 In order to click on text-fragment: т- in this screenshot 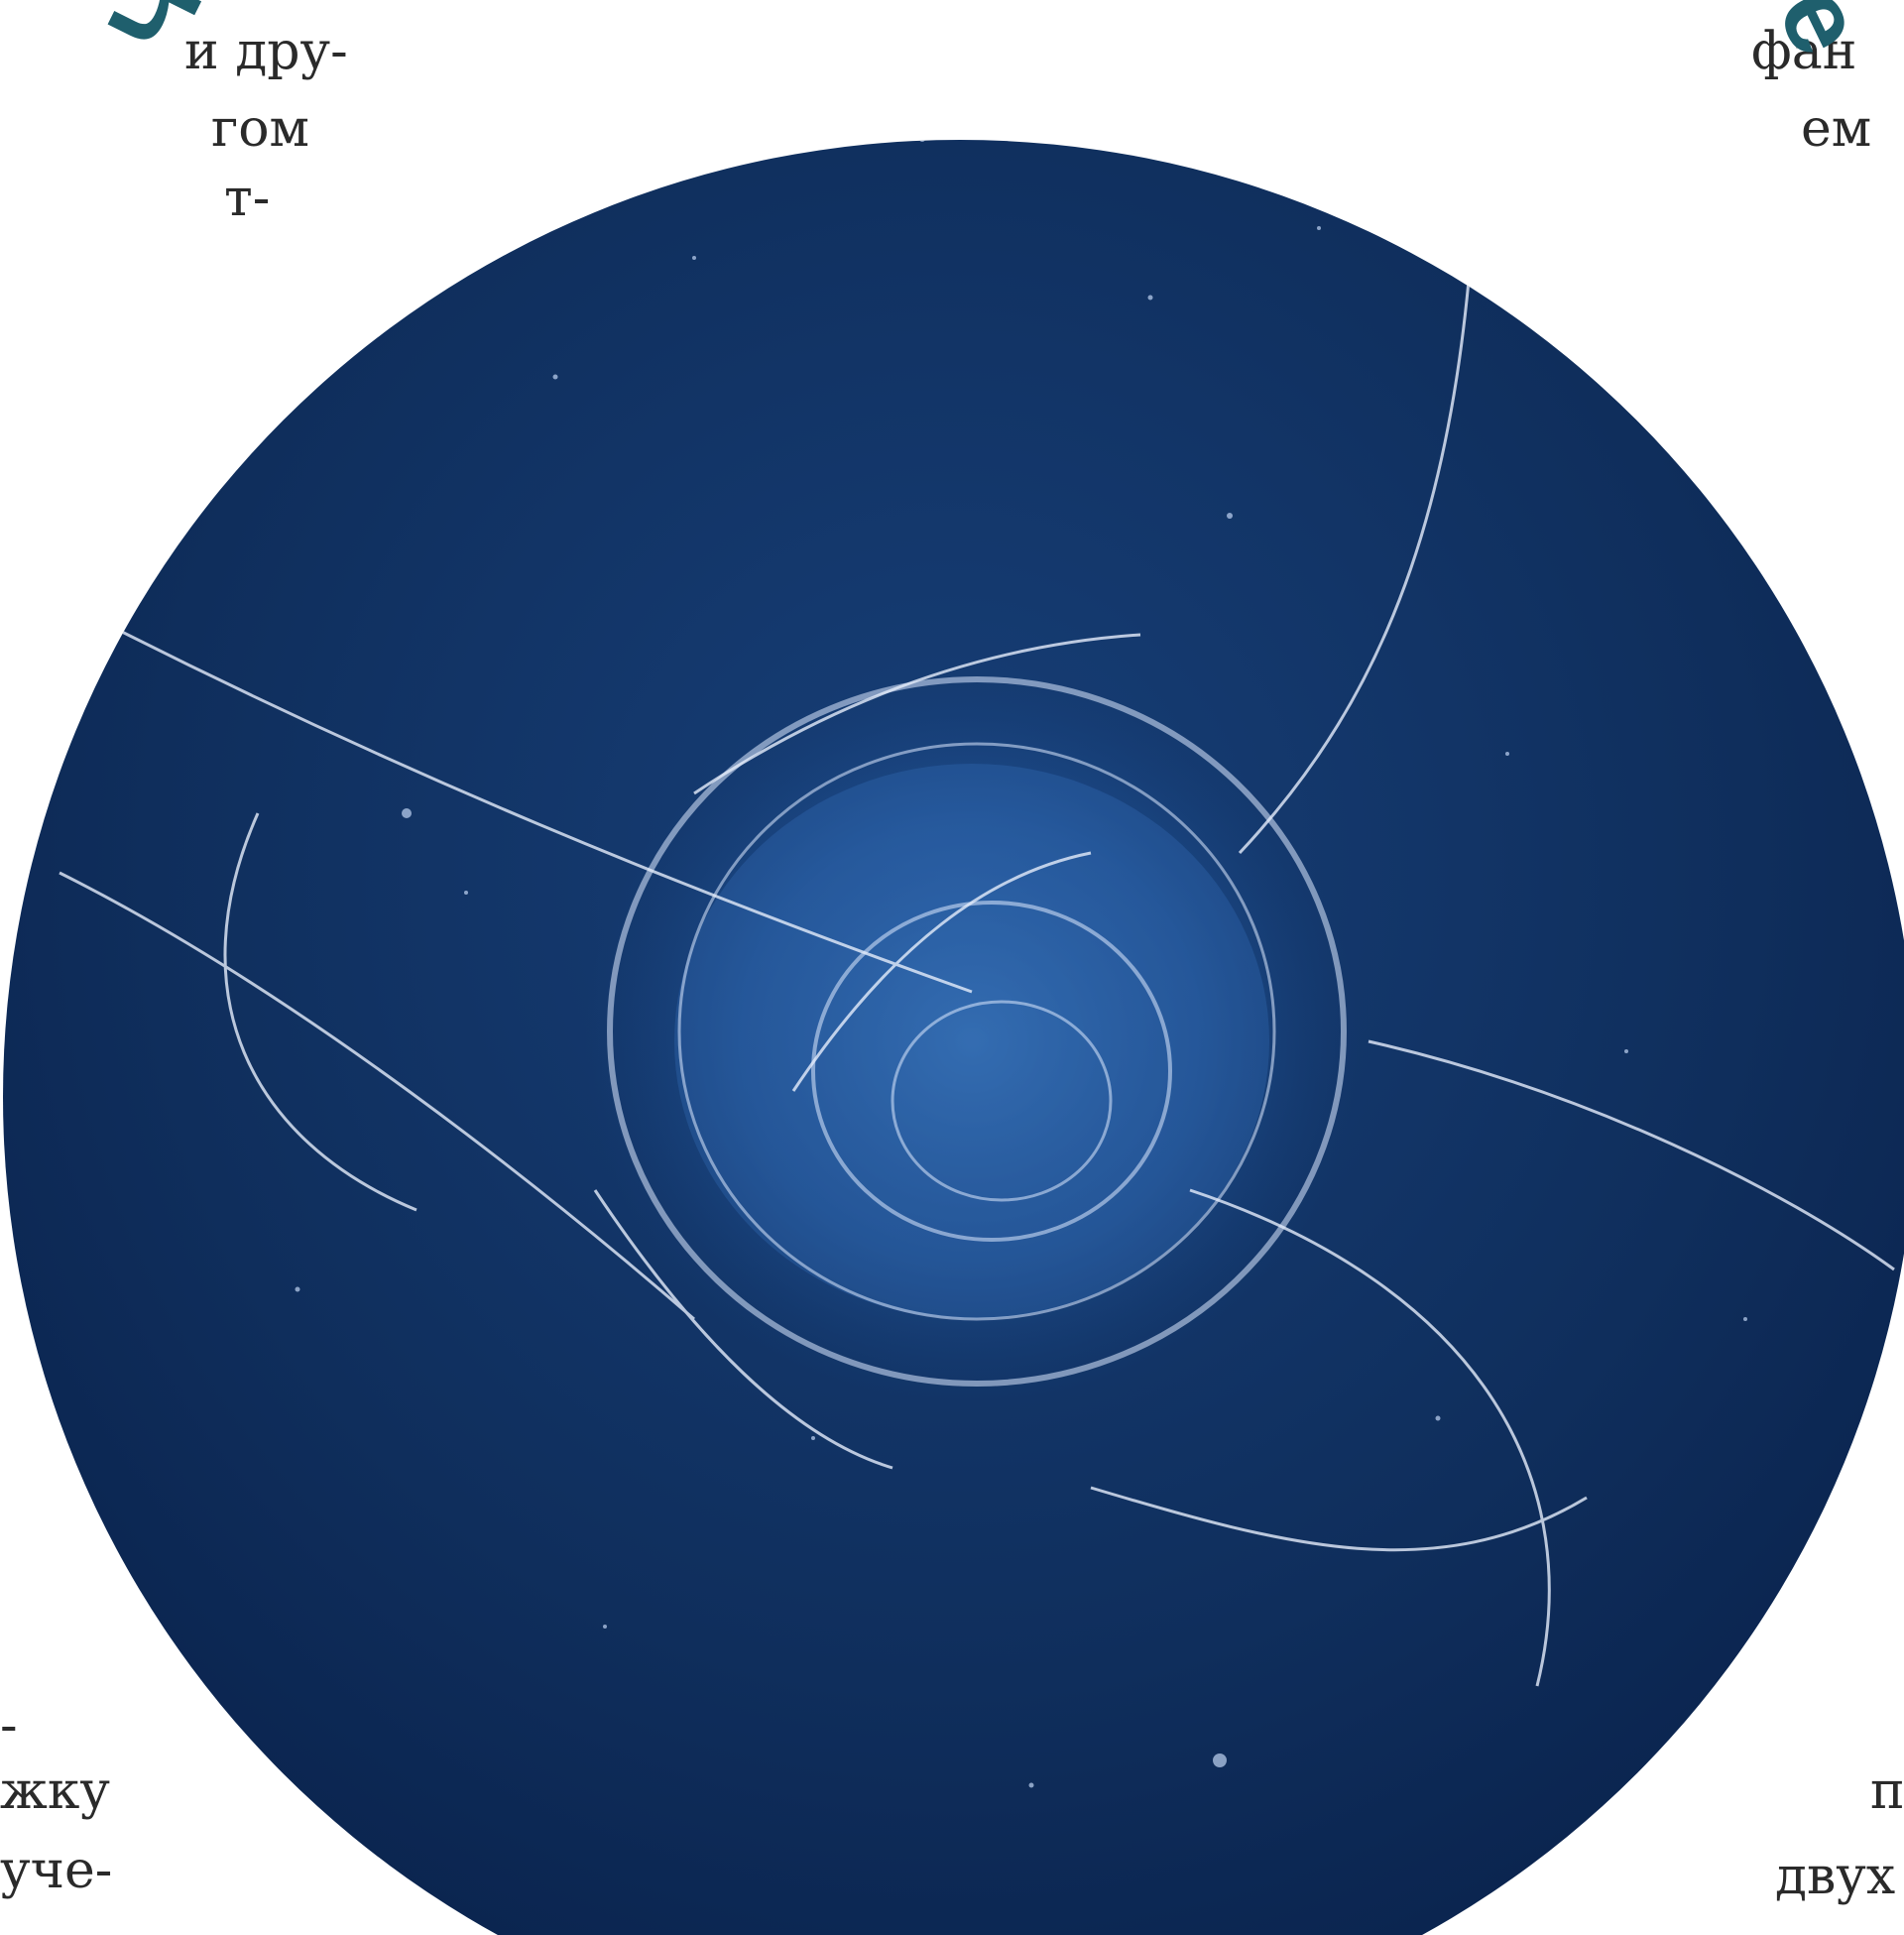, I will do `click(247, 199)`.